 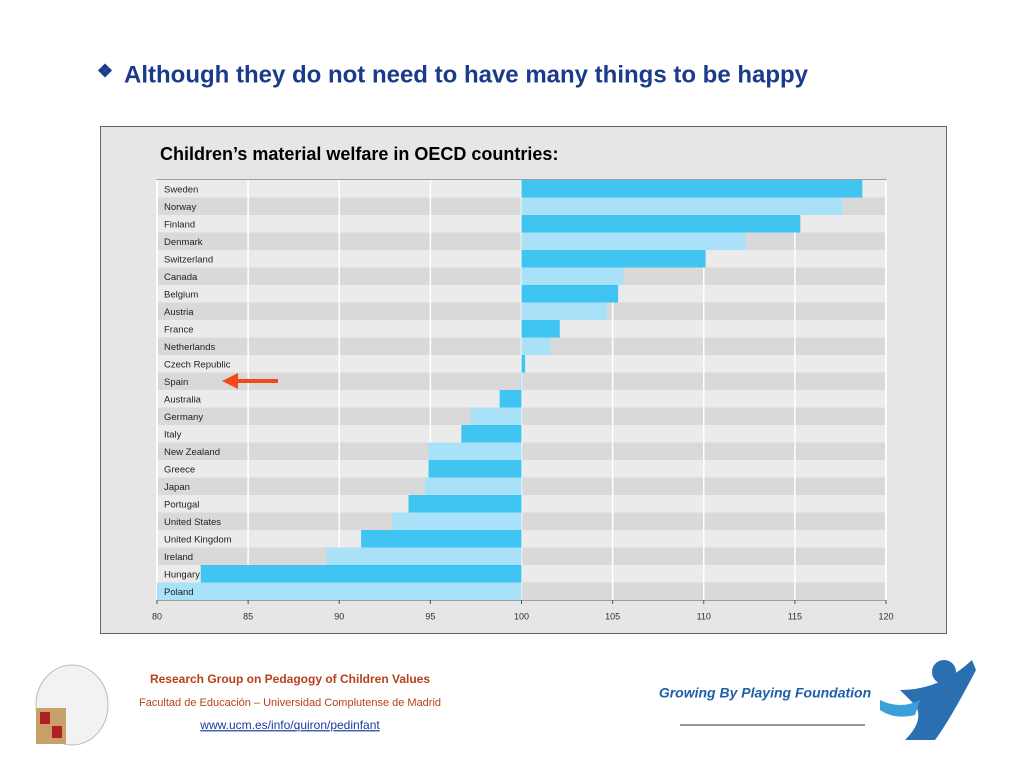 I want to click on x-tick-label: 120, so click(x=885, y=616).